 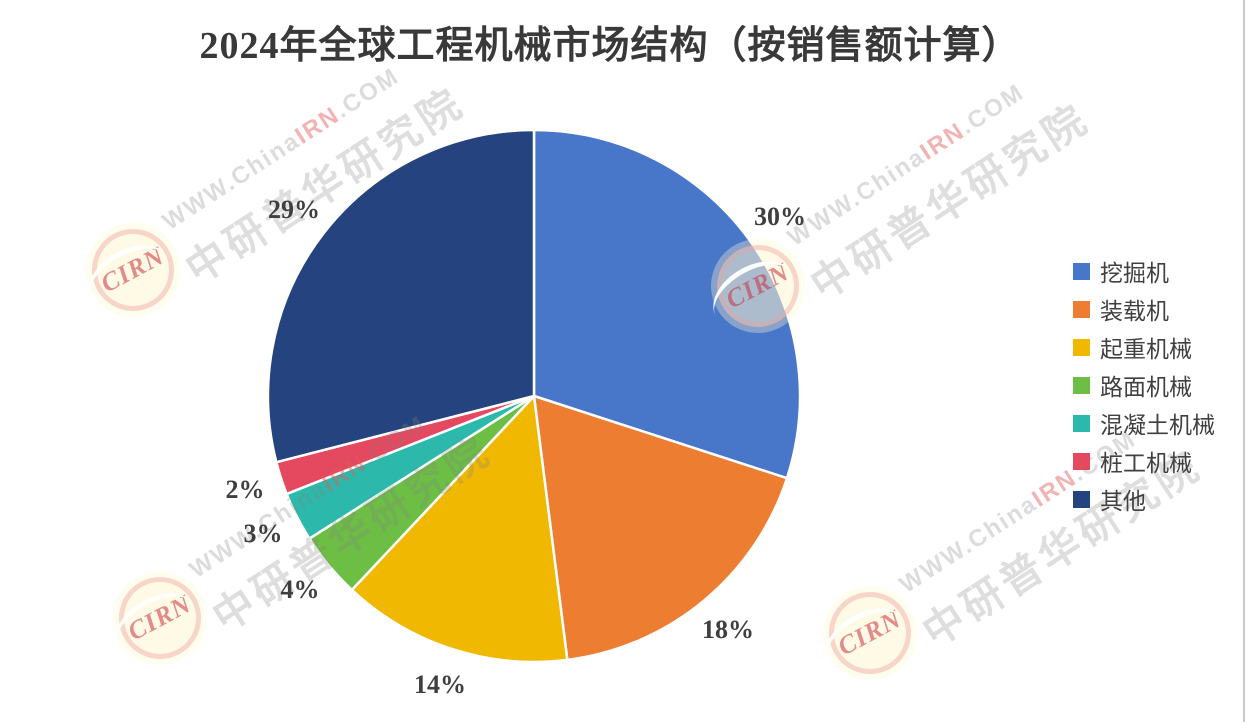 I want to click on legend-label: 路面机械, so click(x=1146, y=387).